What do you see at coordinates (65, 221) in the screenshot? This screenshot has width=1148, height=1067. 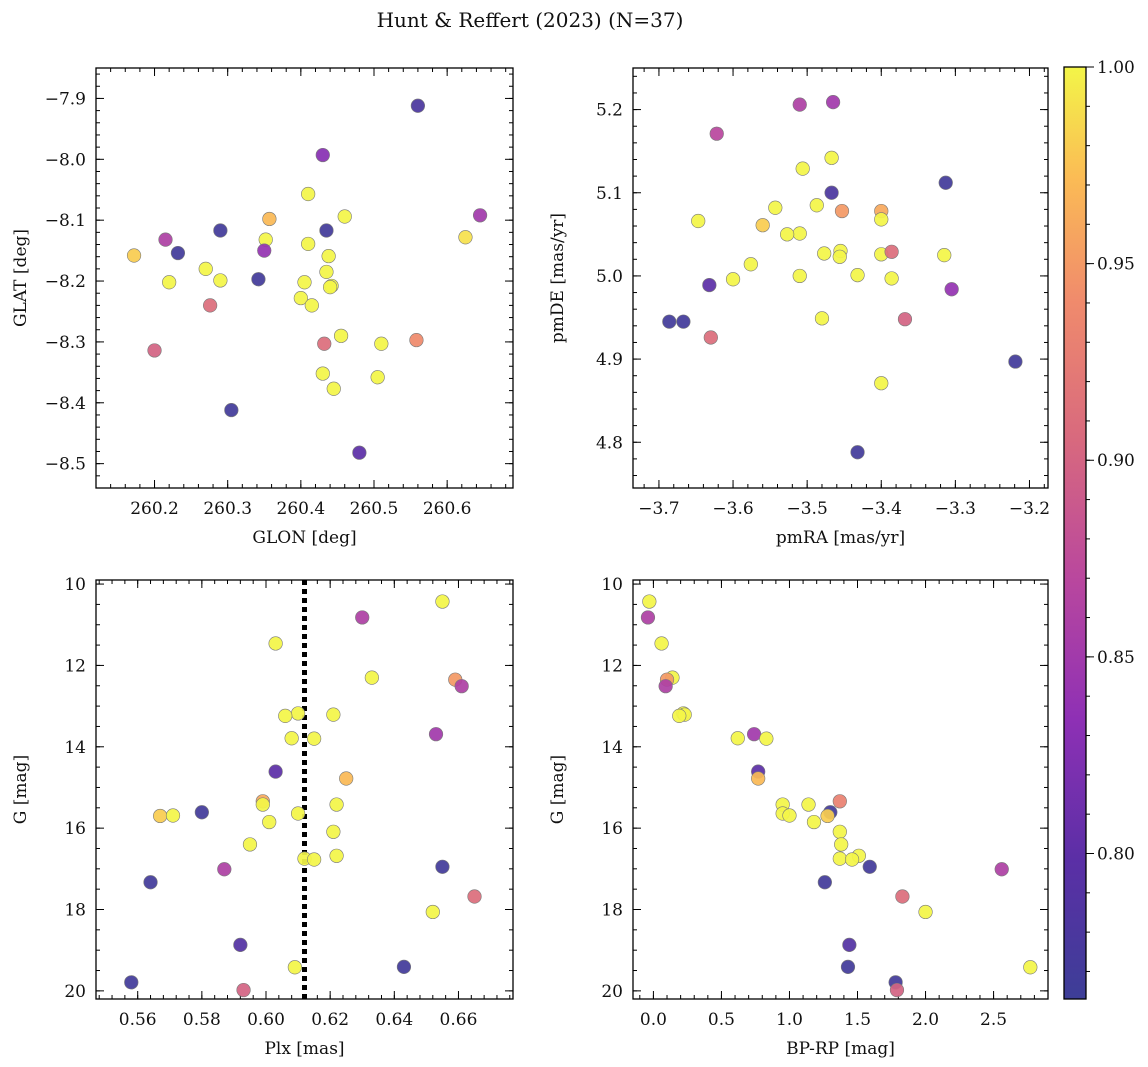 I see `y-tick-label: −8.1` at bounding box center [65, 221].